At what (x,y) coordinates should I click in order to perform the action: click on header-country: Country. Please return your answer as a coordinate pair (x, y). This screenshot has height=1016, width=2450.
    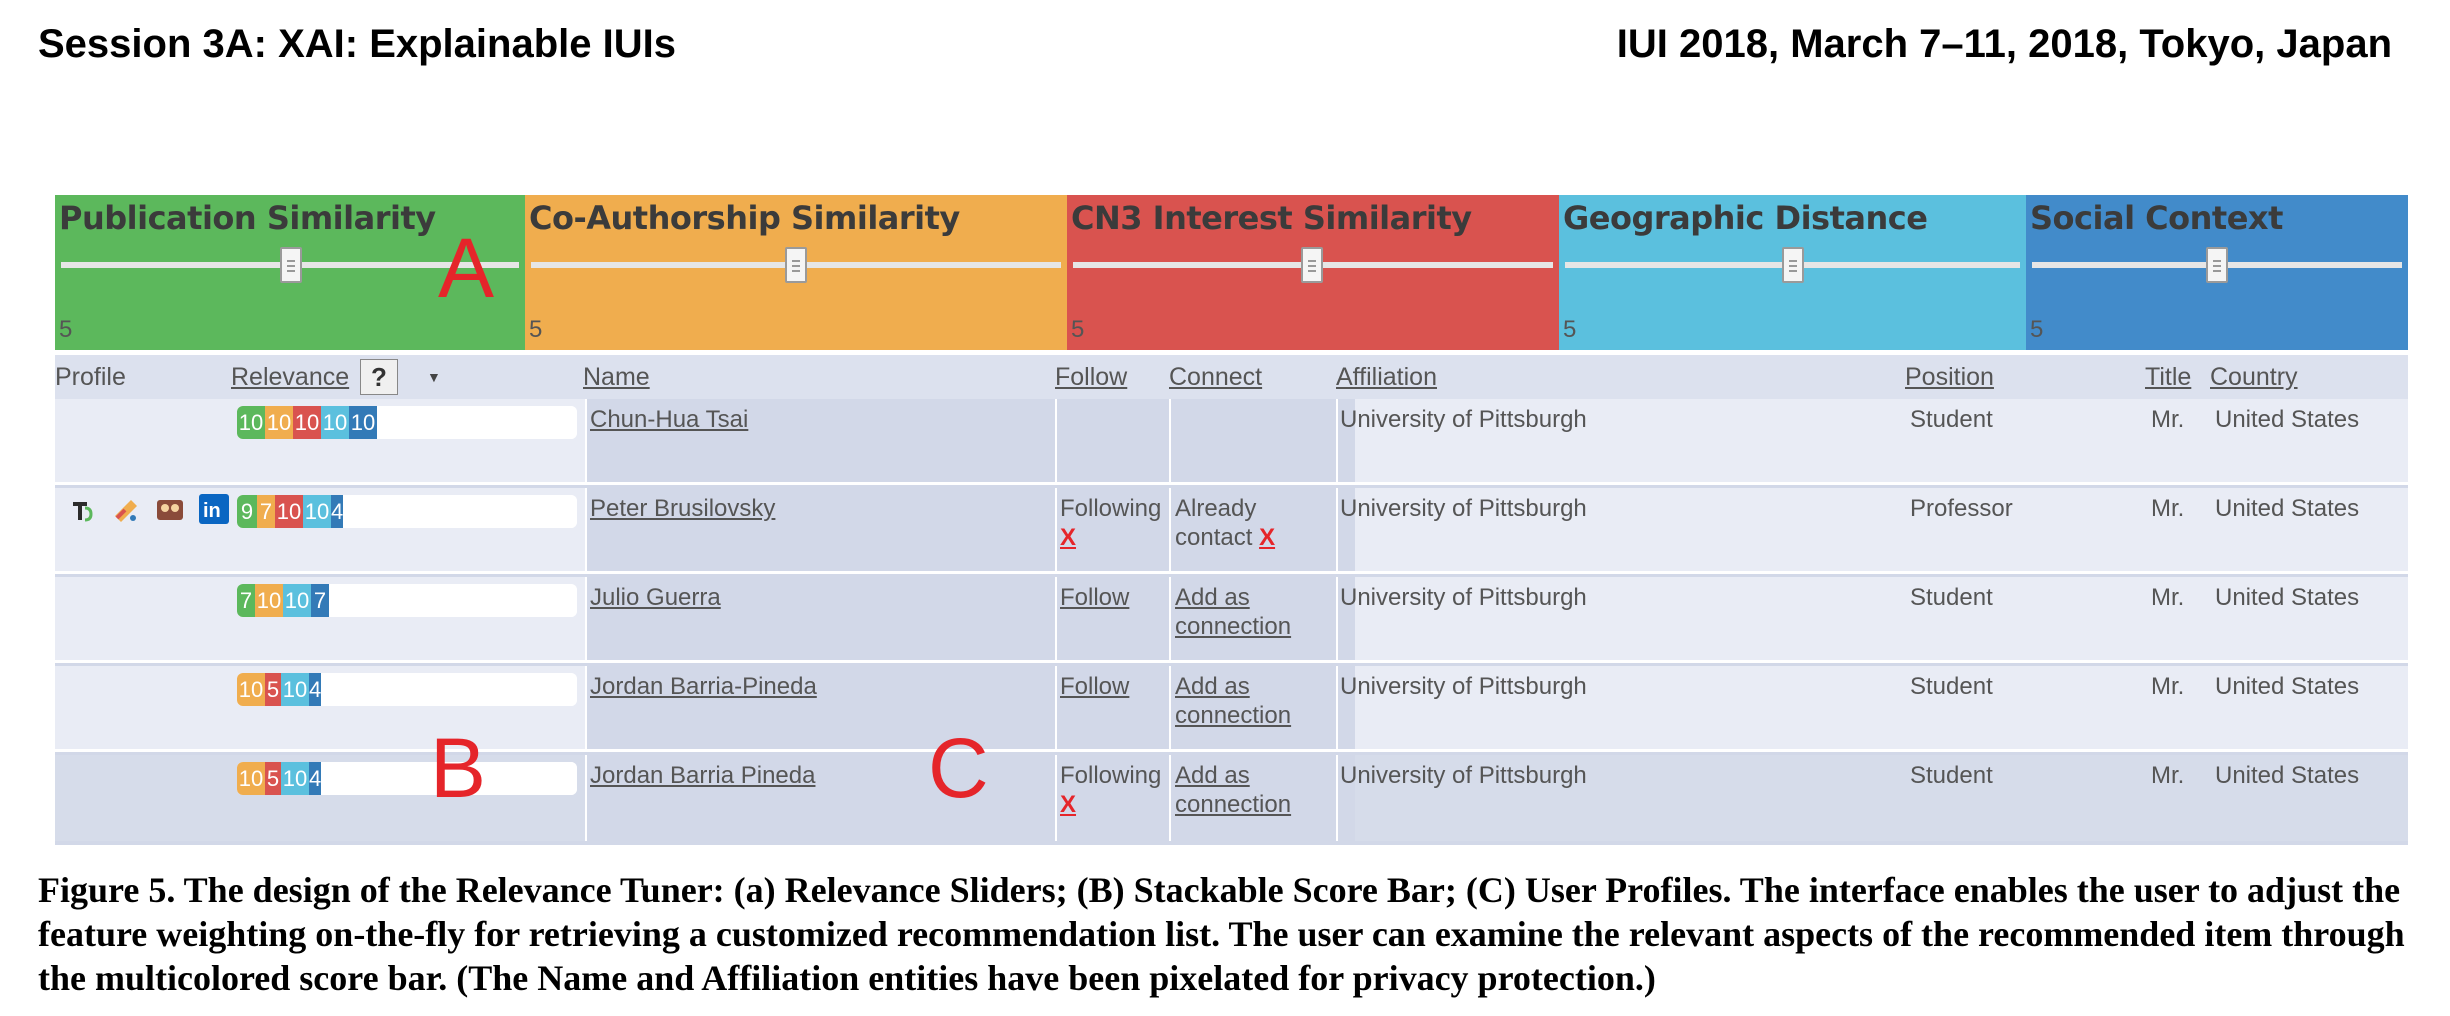
    Looking at the image, I should click on (2254, 377).